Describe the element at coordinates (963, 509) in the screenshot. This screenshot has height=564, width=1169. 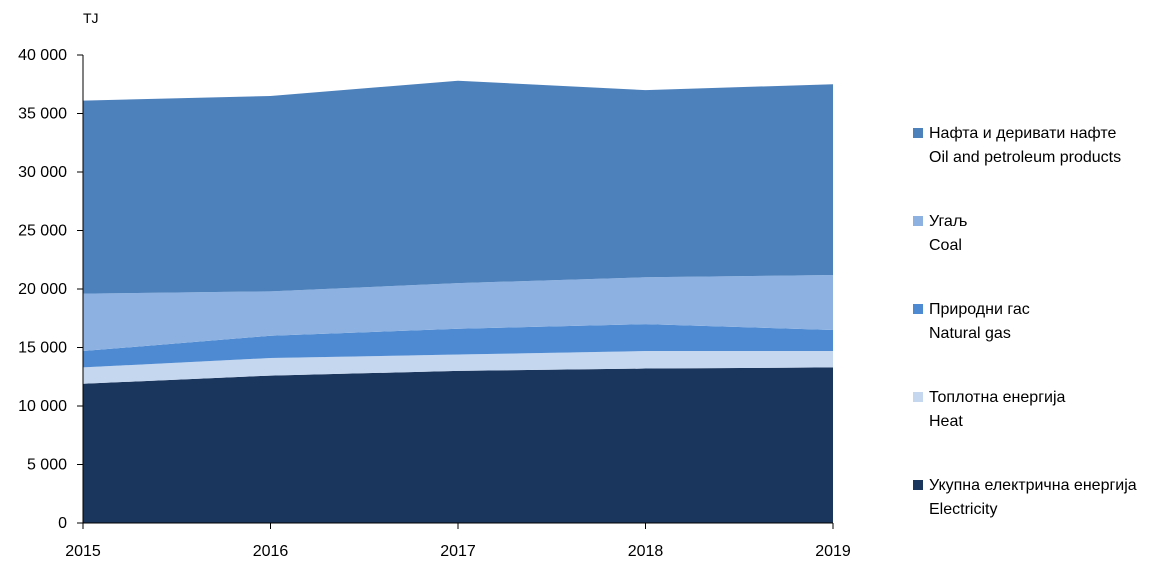
I see `legend-label-en: Electricity` at that location.